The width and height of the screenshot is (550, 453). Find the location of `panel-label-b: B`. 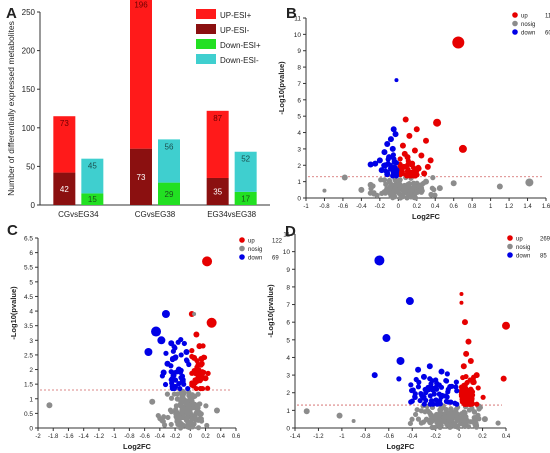

panel-label-b: B is located at coordinates (291, 13).